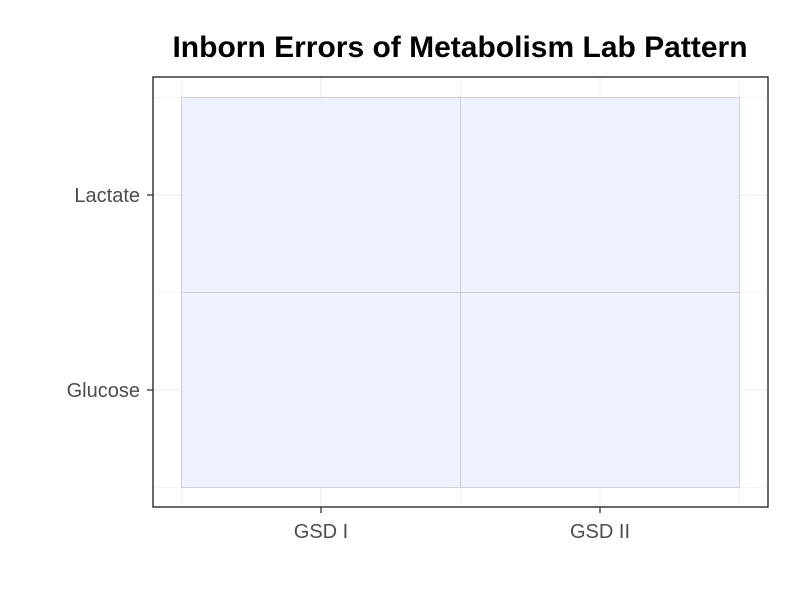 Image resolution: width=800 pixels, height=600 pixels. I want to click on y-tick-label: Lactate, so click(107, 196).